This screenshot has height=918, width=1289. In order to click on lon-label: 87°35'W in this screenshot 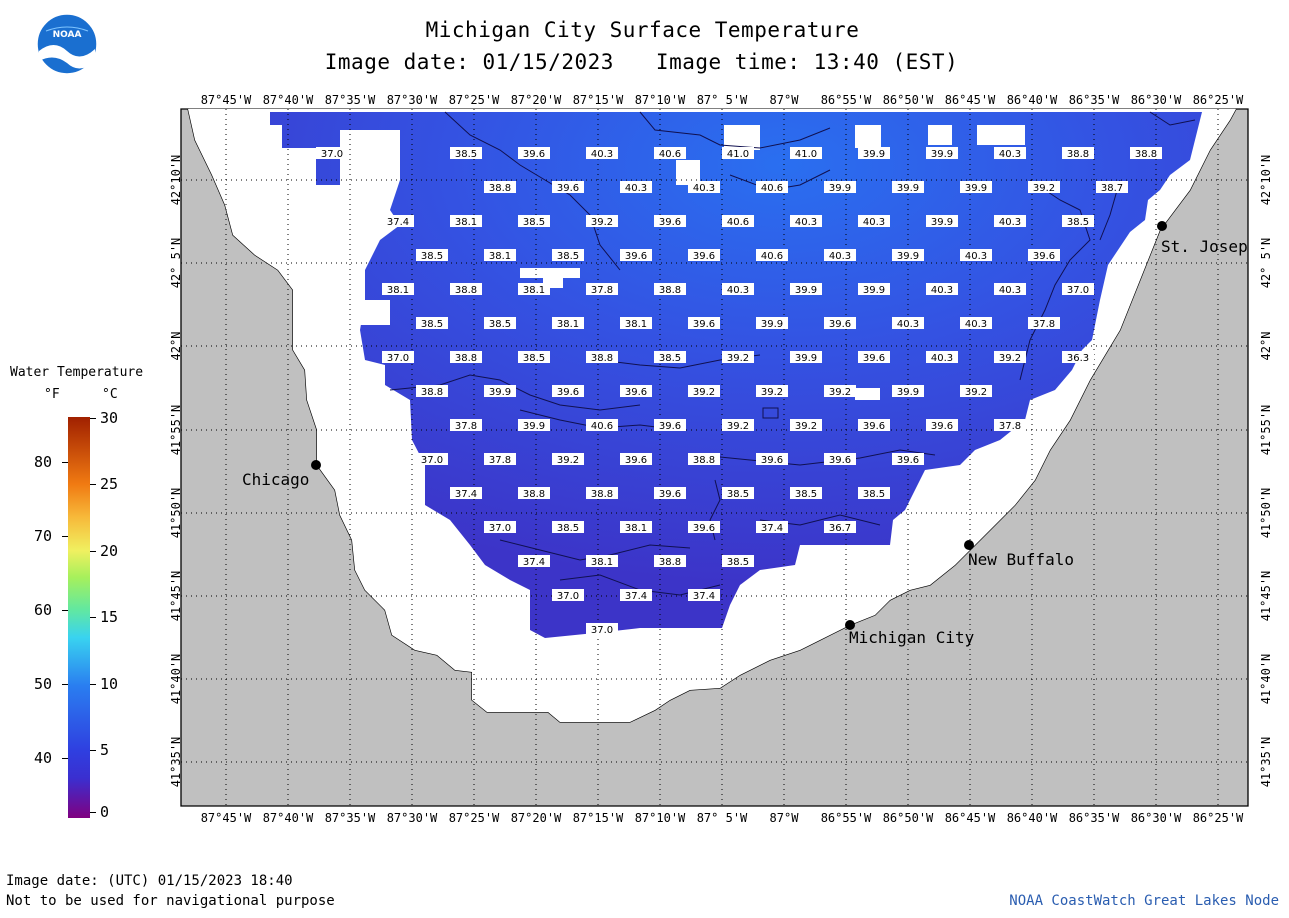, I will do `click(350, 100)`.